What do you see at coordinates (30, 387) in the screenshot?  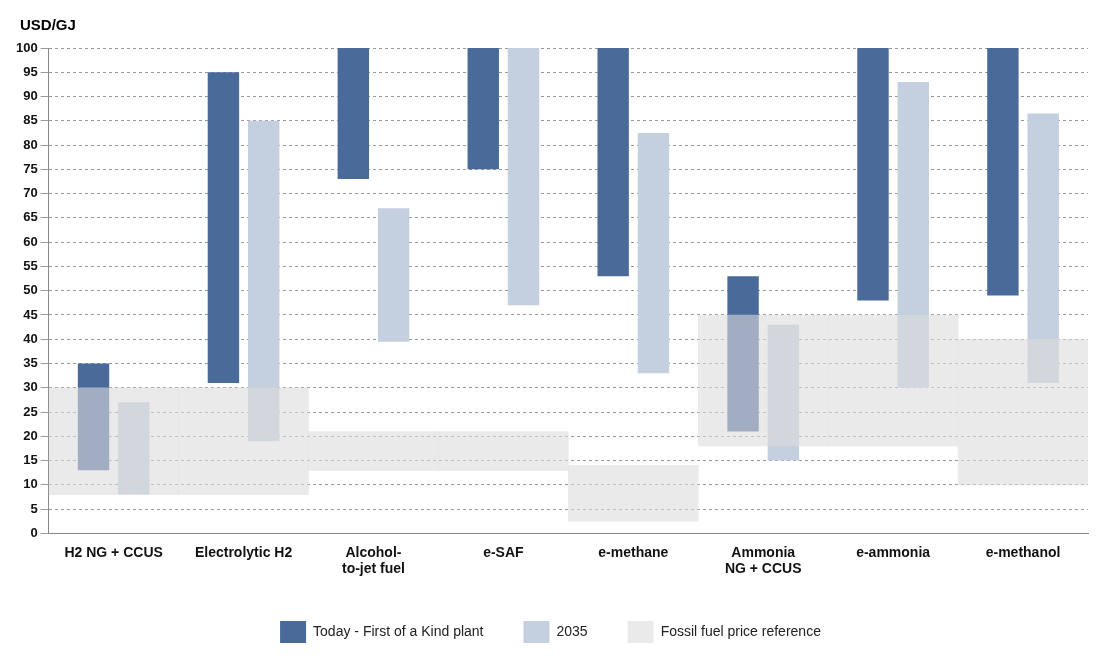 I see `y-tick-label: 30` at bounding box center [30, 387].